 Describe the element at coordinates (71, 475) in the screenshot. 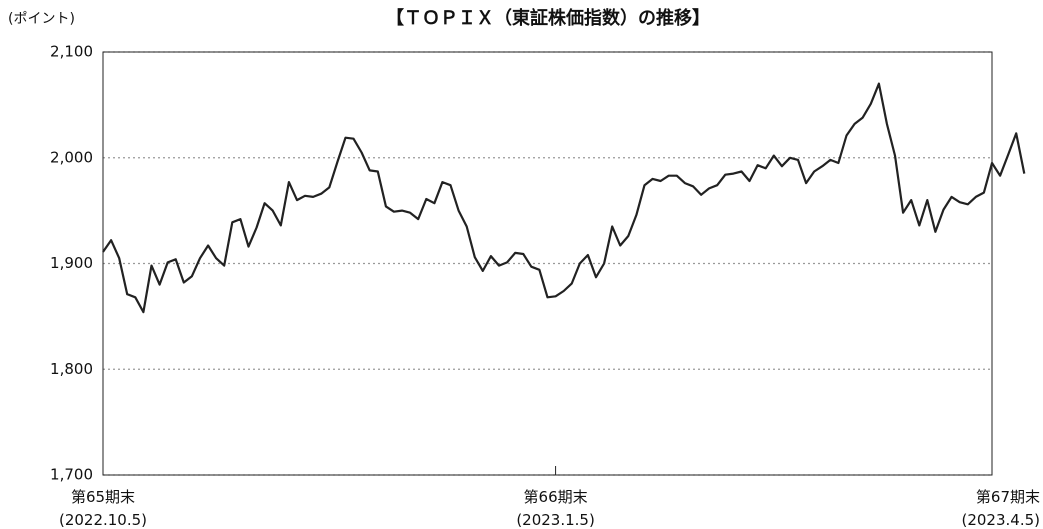

I see `y-tick-label: 1,700` at that location.